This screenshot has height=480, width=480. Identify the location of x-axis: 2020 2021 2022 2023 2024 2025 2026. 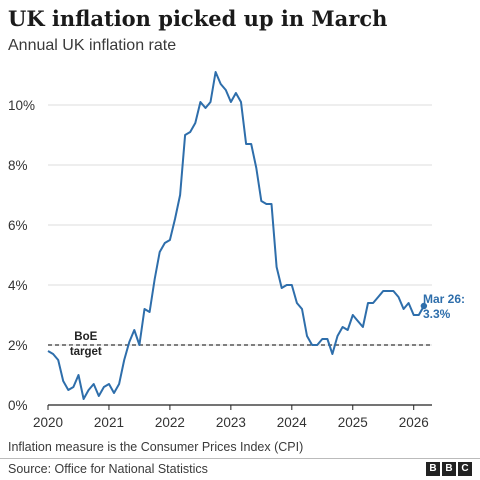
(232, 417).